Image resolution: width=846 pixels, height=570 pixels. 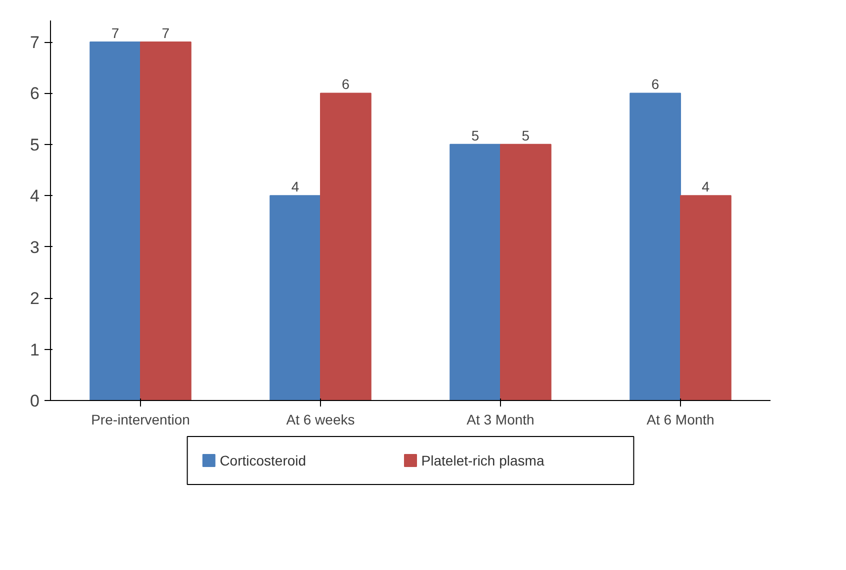 I want to click on y-tick-label: 5, so click(x=35, y=144).